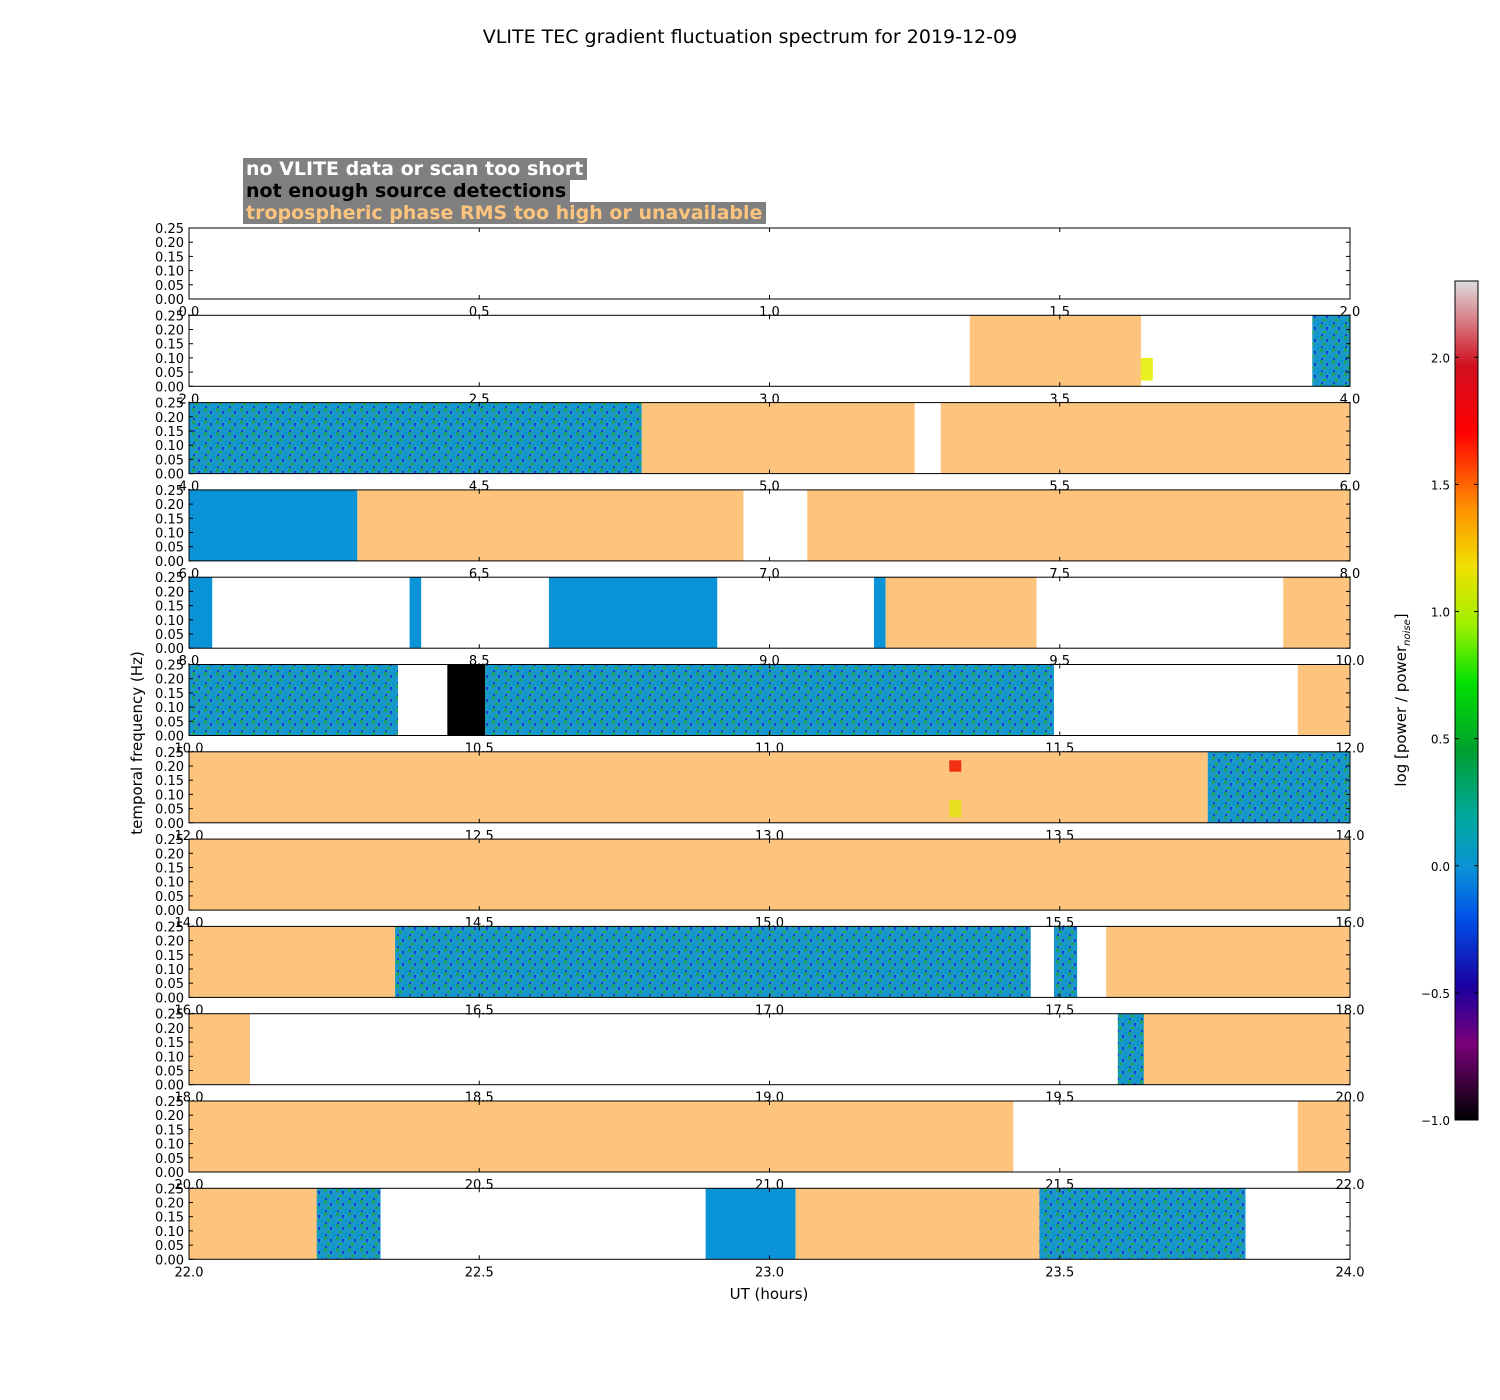 This screenshot has width=1500, height=1400. I want to click on colorbar-gradient, so click(1466, 700).